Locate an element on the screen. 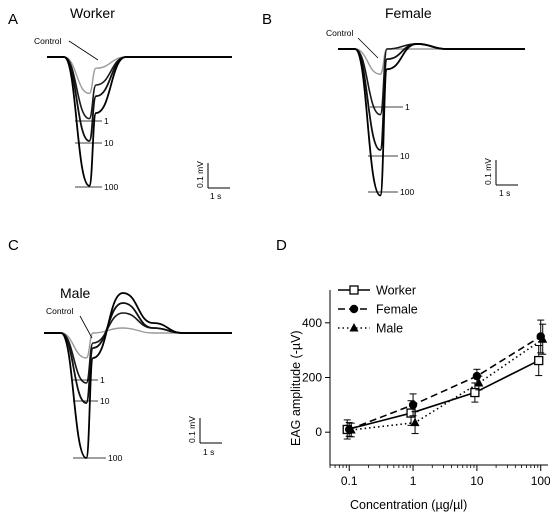  x-tick-label: 10 is located at coordinates (477, 481).